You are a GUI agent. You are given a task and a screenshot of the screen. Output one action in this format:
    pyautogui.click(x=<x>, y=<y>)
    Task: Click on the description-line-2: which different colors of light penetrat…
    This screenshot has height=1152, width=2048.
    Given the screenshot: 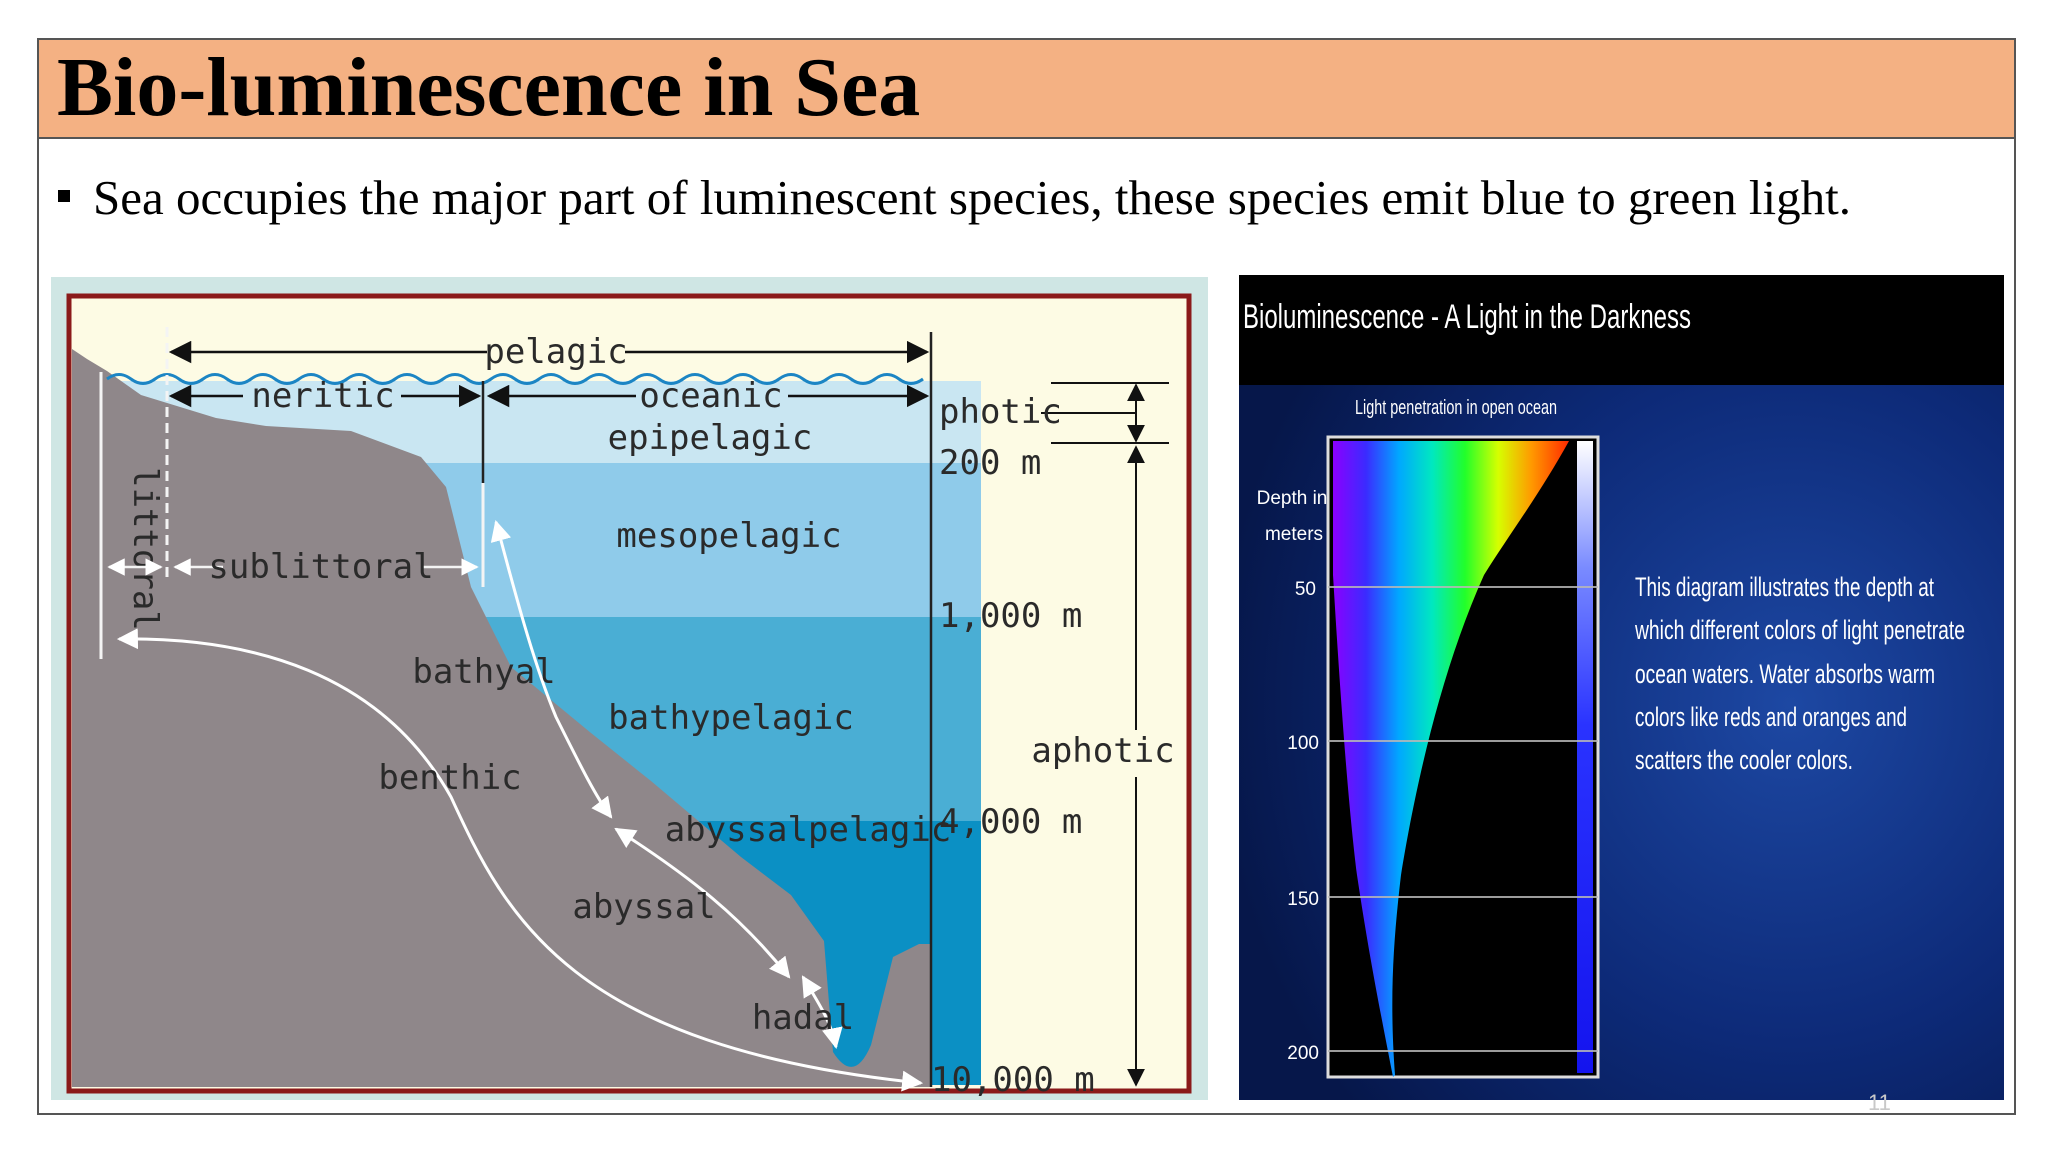 What is the action you would take?
    pyautogui.click(x=1799, y=630)
    